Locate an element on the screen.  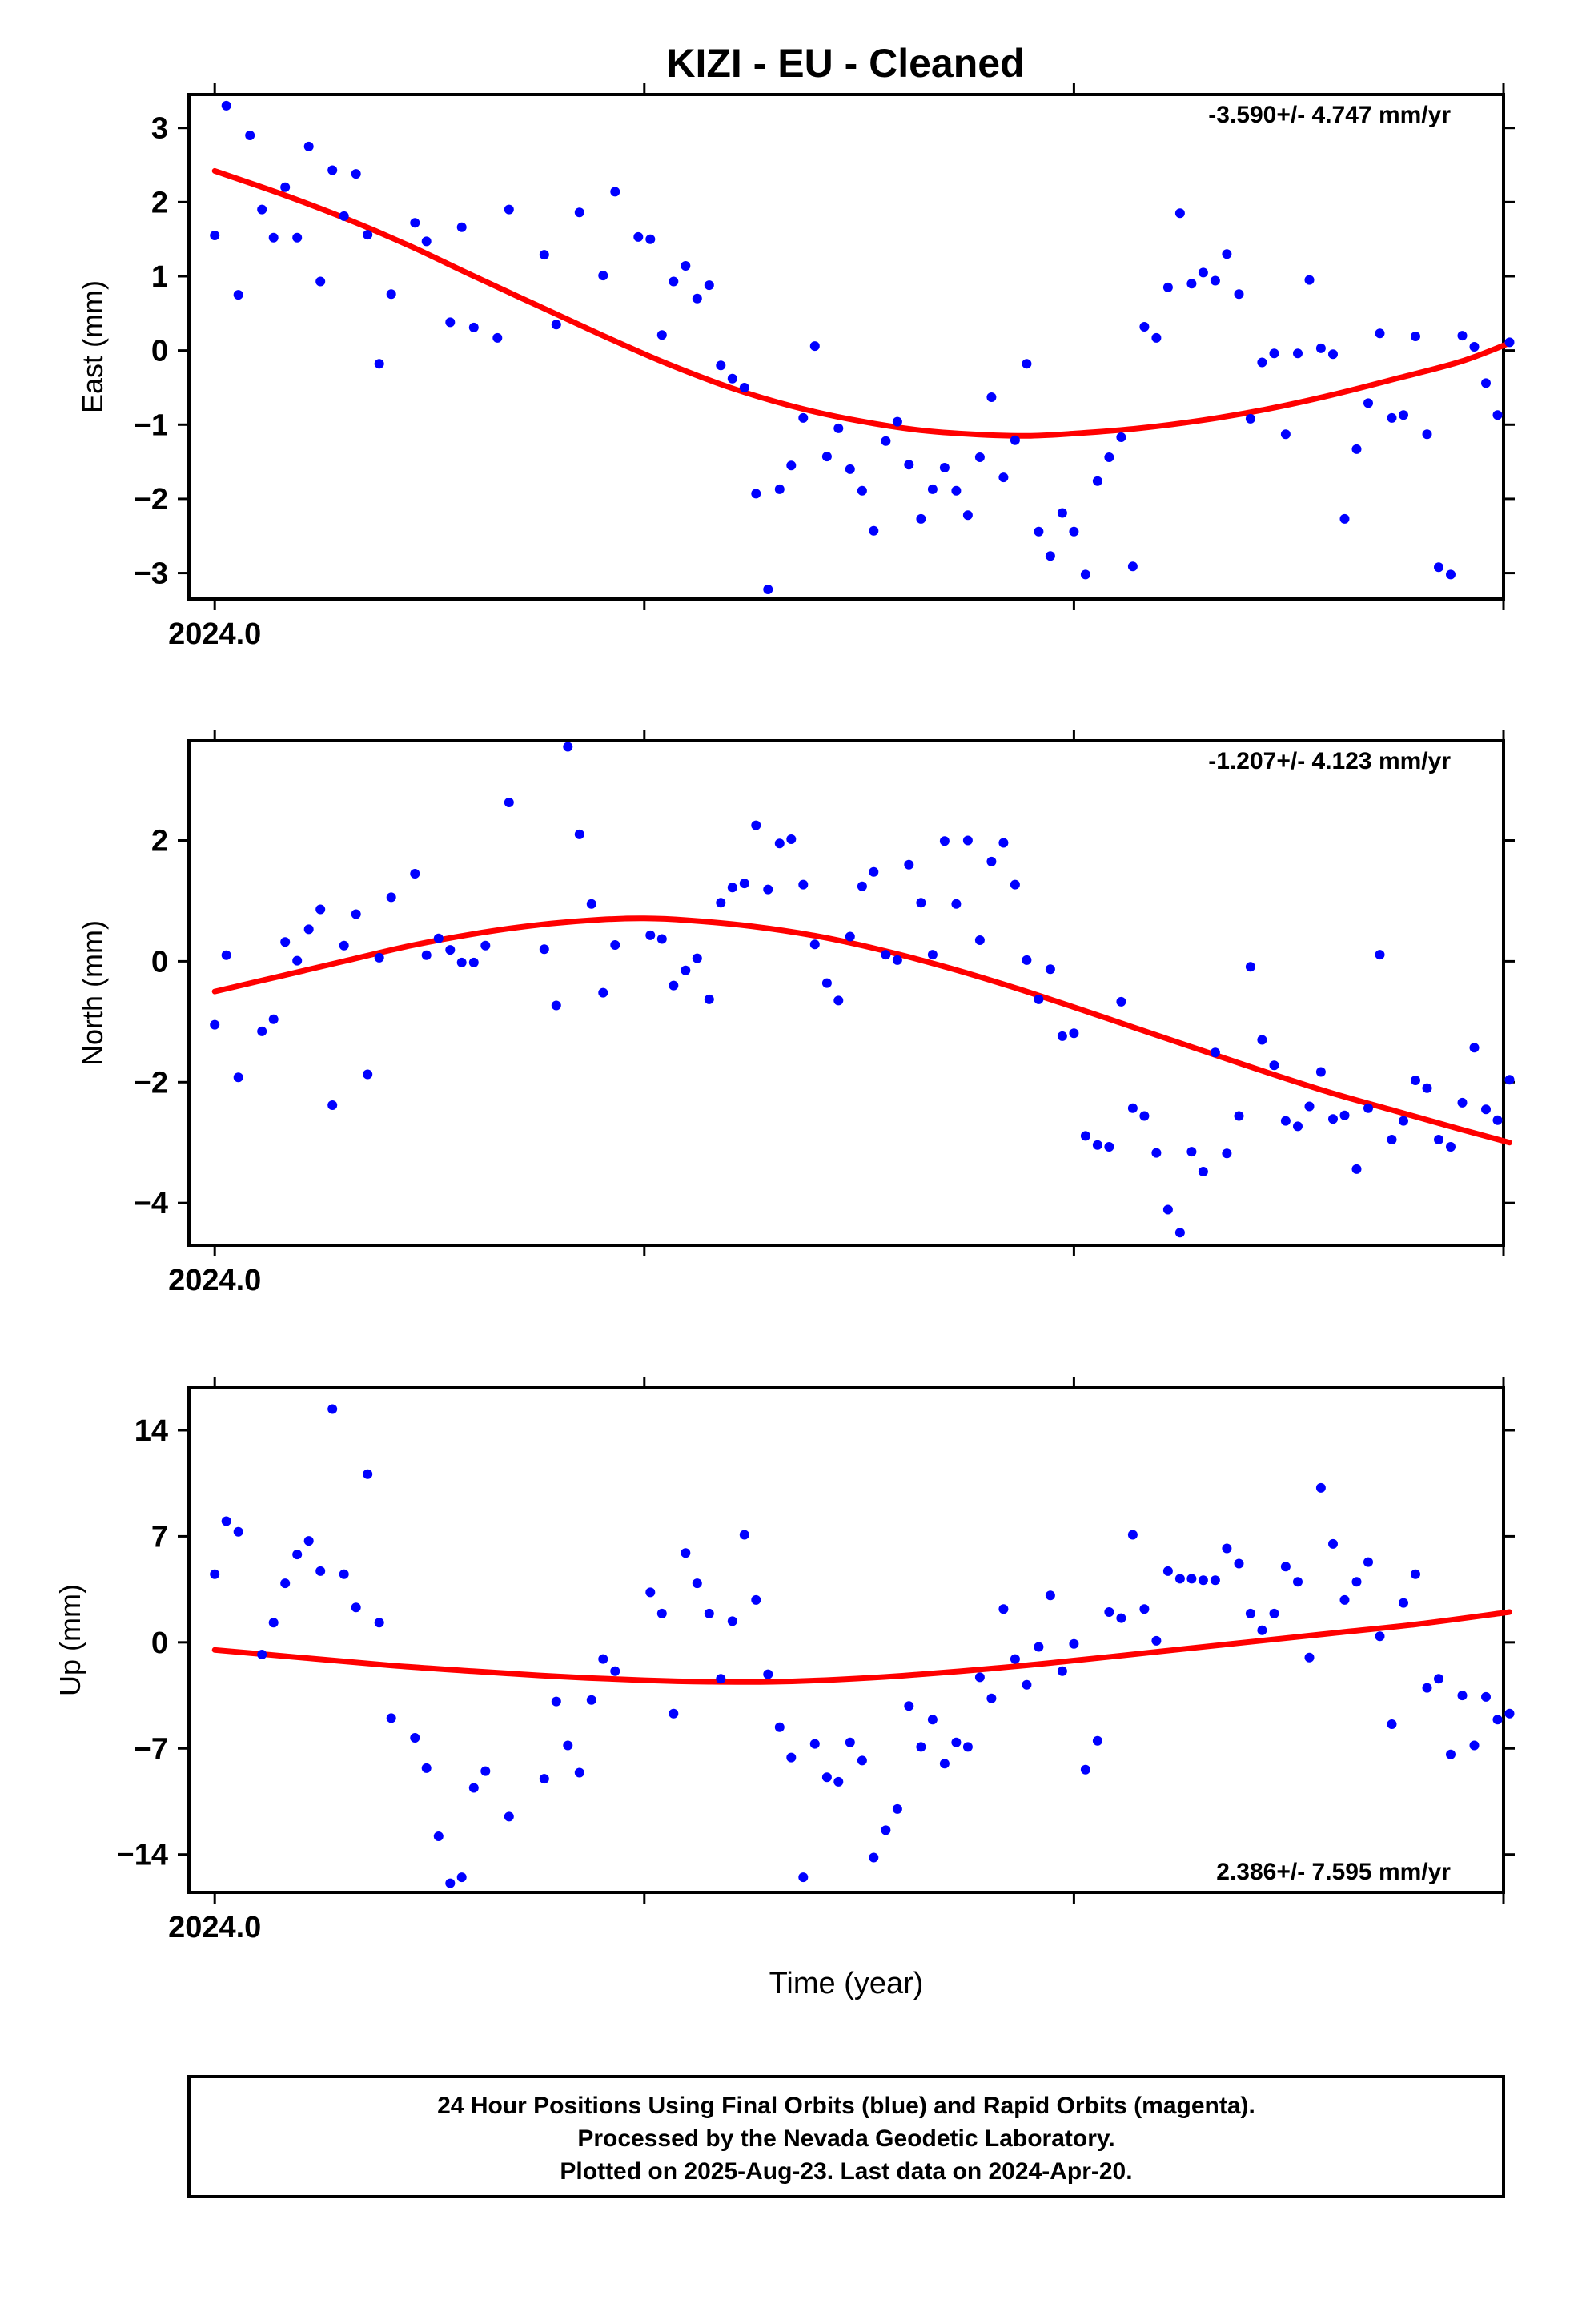
y-tick-label: −14 is located at coordinates (142, 1856).